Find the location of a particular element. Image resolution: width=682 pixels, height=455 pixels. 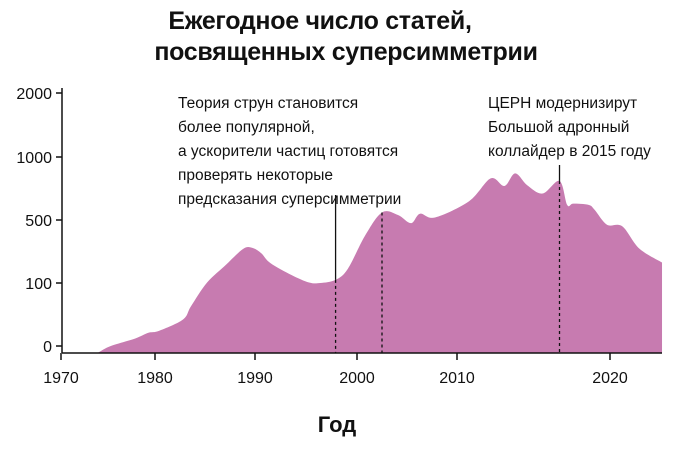

x-tick-label: 2020 is located at coordinates (610, 378).